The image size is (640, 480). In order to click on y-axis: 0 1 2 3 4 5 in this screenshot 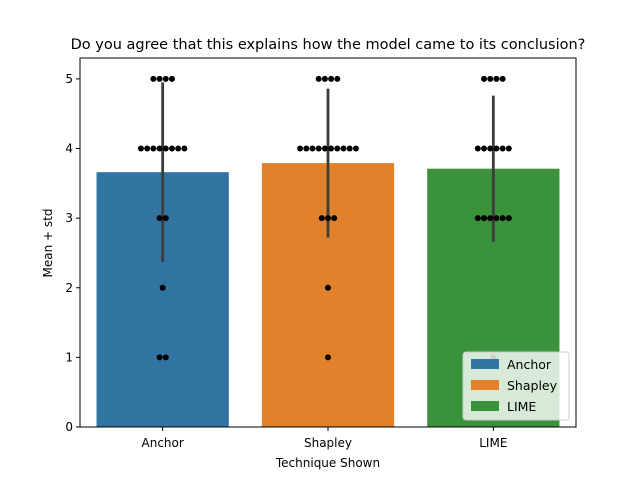, I will do `click(72, 253)`.